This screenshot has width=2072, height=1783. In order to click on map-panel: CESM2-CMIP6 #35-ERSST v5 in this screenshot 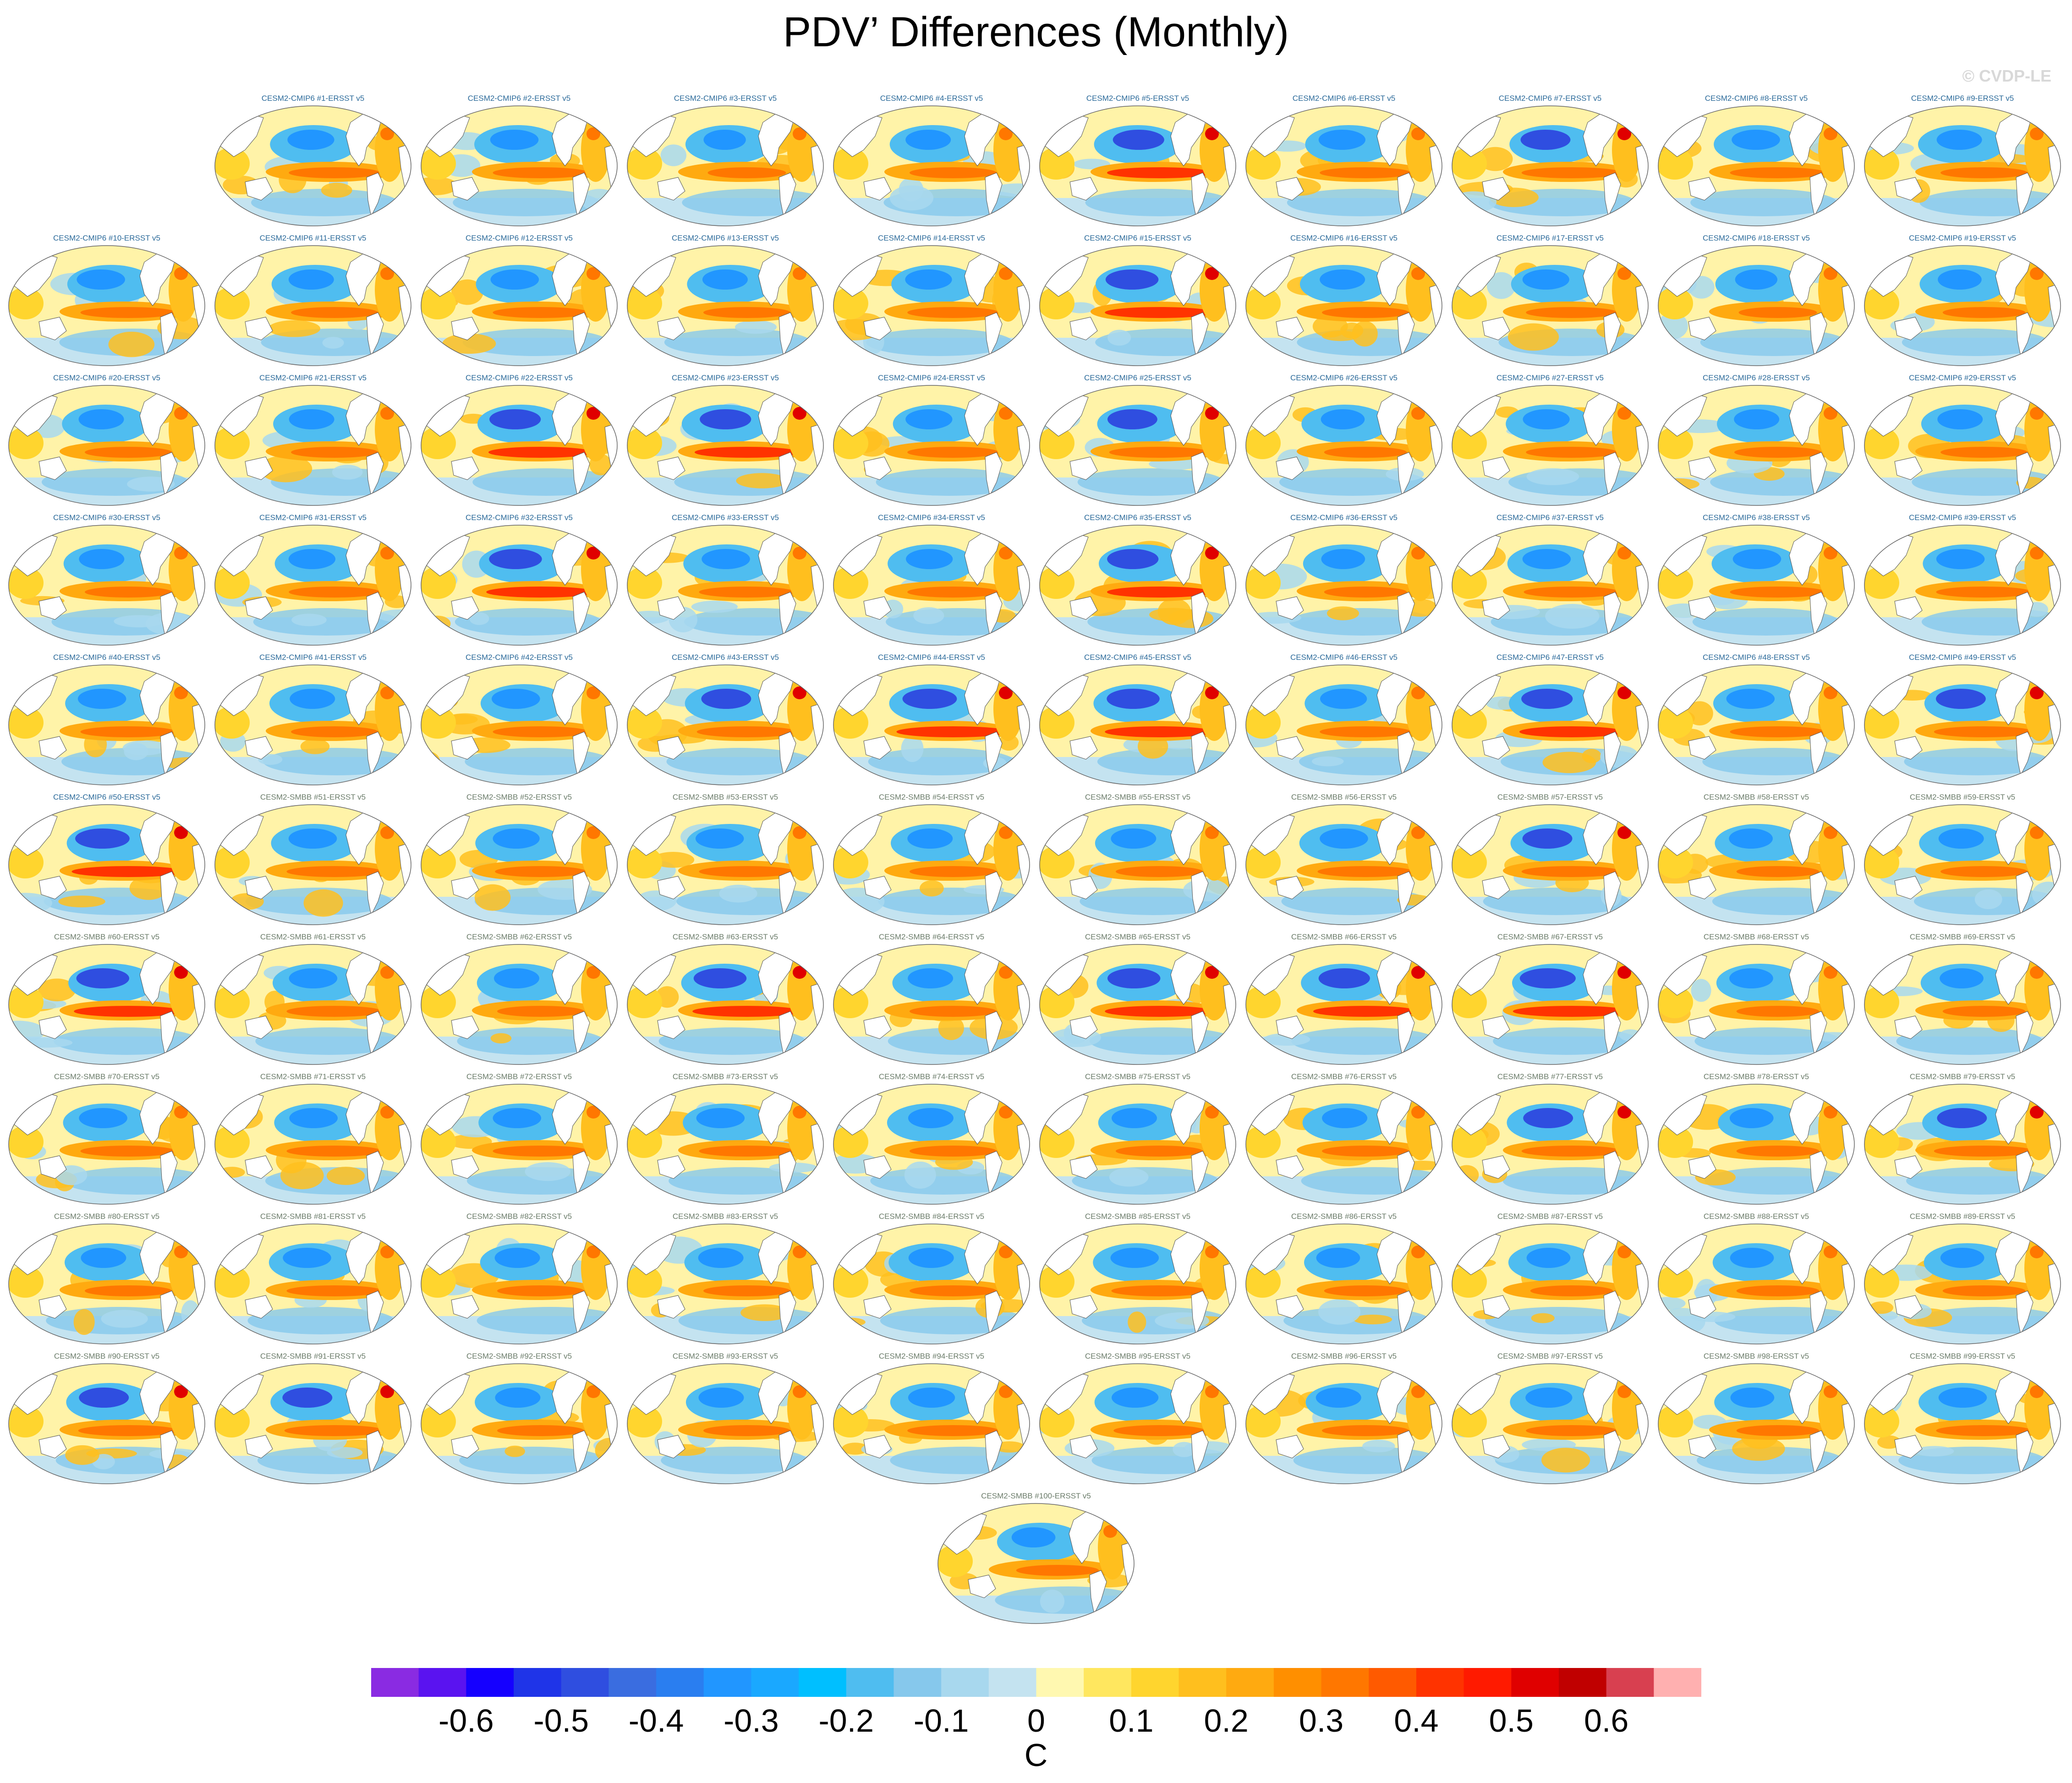, I will do `click(1138, 582)`.